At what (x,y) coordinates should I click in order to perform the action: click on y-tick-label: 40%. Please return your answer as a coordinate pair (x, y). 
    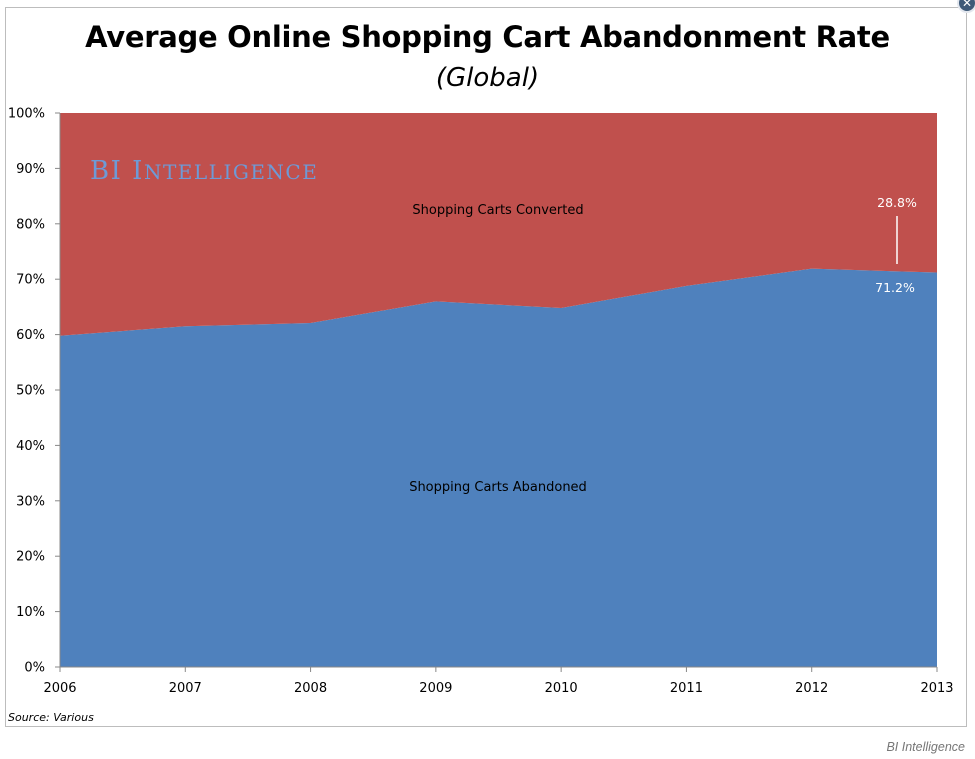
    Looking at the image, I should click on (30, 446).